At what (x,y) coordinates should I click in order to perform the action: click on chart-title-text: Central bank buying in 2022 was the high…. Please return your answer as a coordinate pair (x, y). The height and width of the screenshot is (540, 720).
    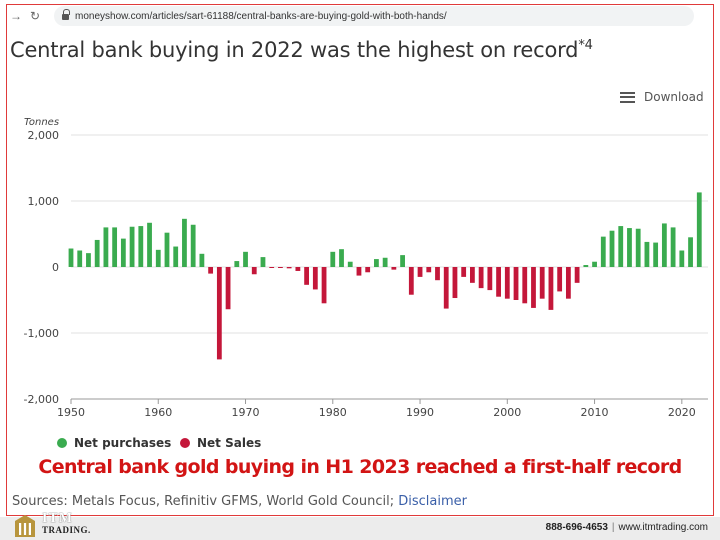
    Looking at the image, I should click on (294, 50).